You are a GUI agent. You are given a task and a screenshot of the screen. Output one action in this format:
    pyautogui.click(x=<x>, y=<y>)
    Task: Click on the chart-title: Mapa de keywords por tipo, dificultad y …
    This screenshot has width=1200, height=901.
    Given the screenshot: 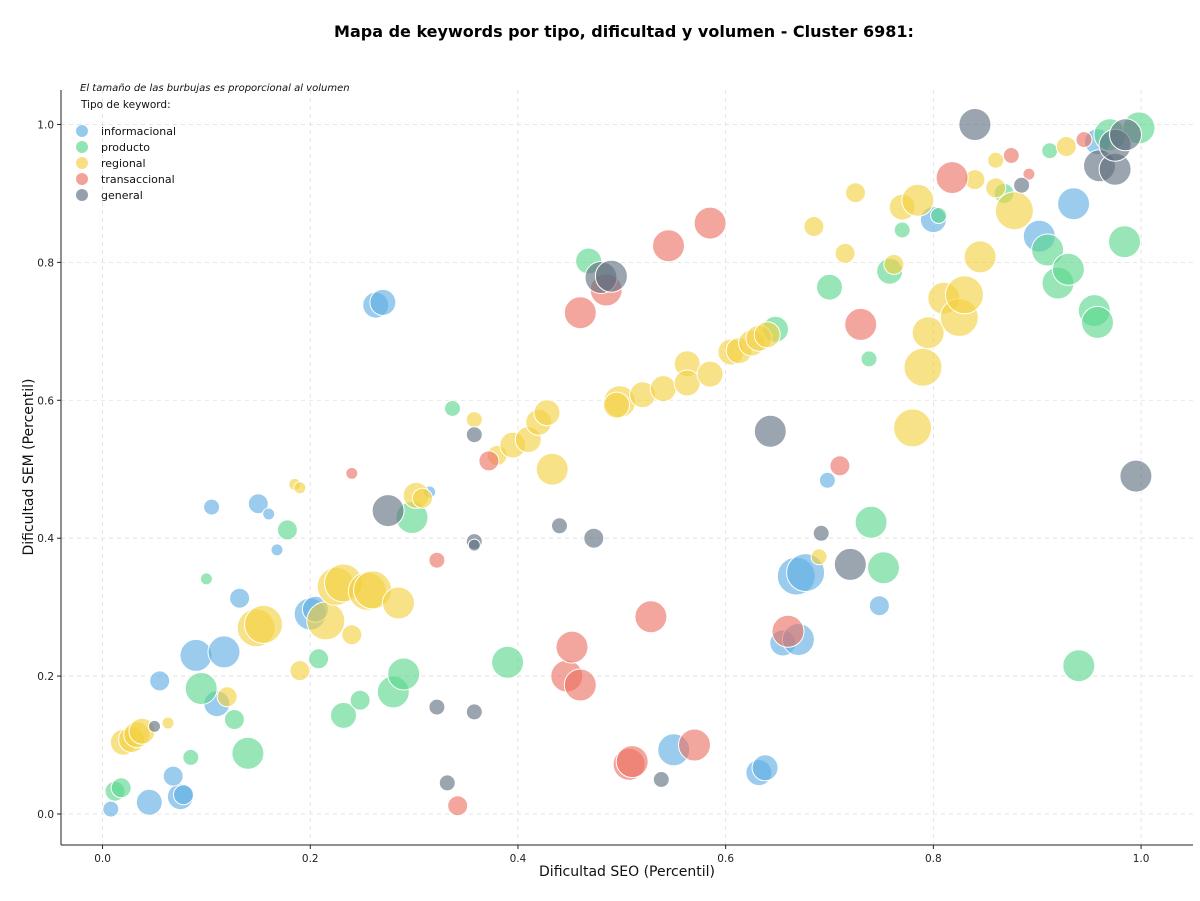 What is the action you would take?
    pyautogui.click(x=624, y=31)
    